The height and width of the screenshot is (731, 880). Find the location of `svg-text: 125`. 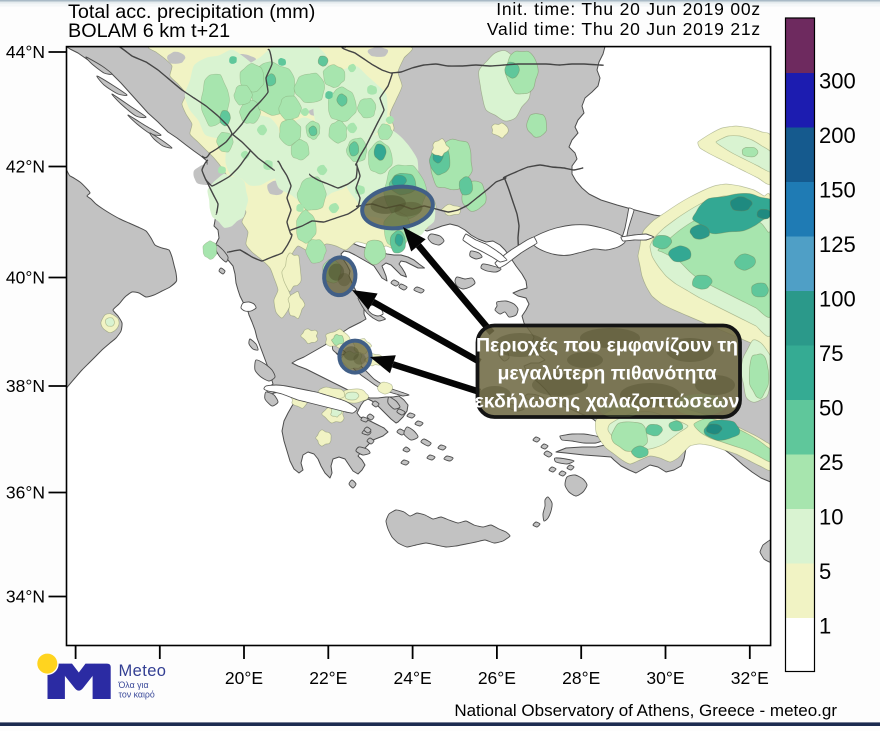

svg-text: 125 is located at coordinates (837, 244).